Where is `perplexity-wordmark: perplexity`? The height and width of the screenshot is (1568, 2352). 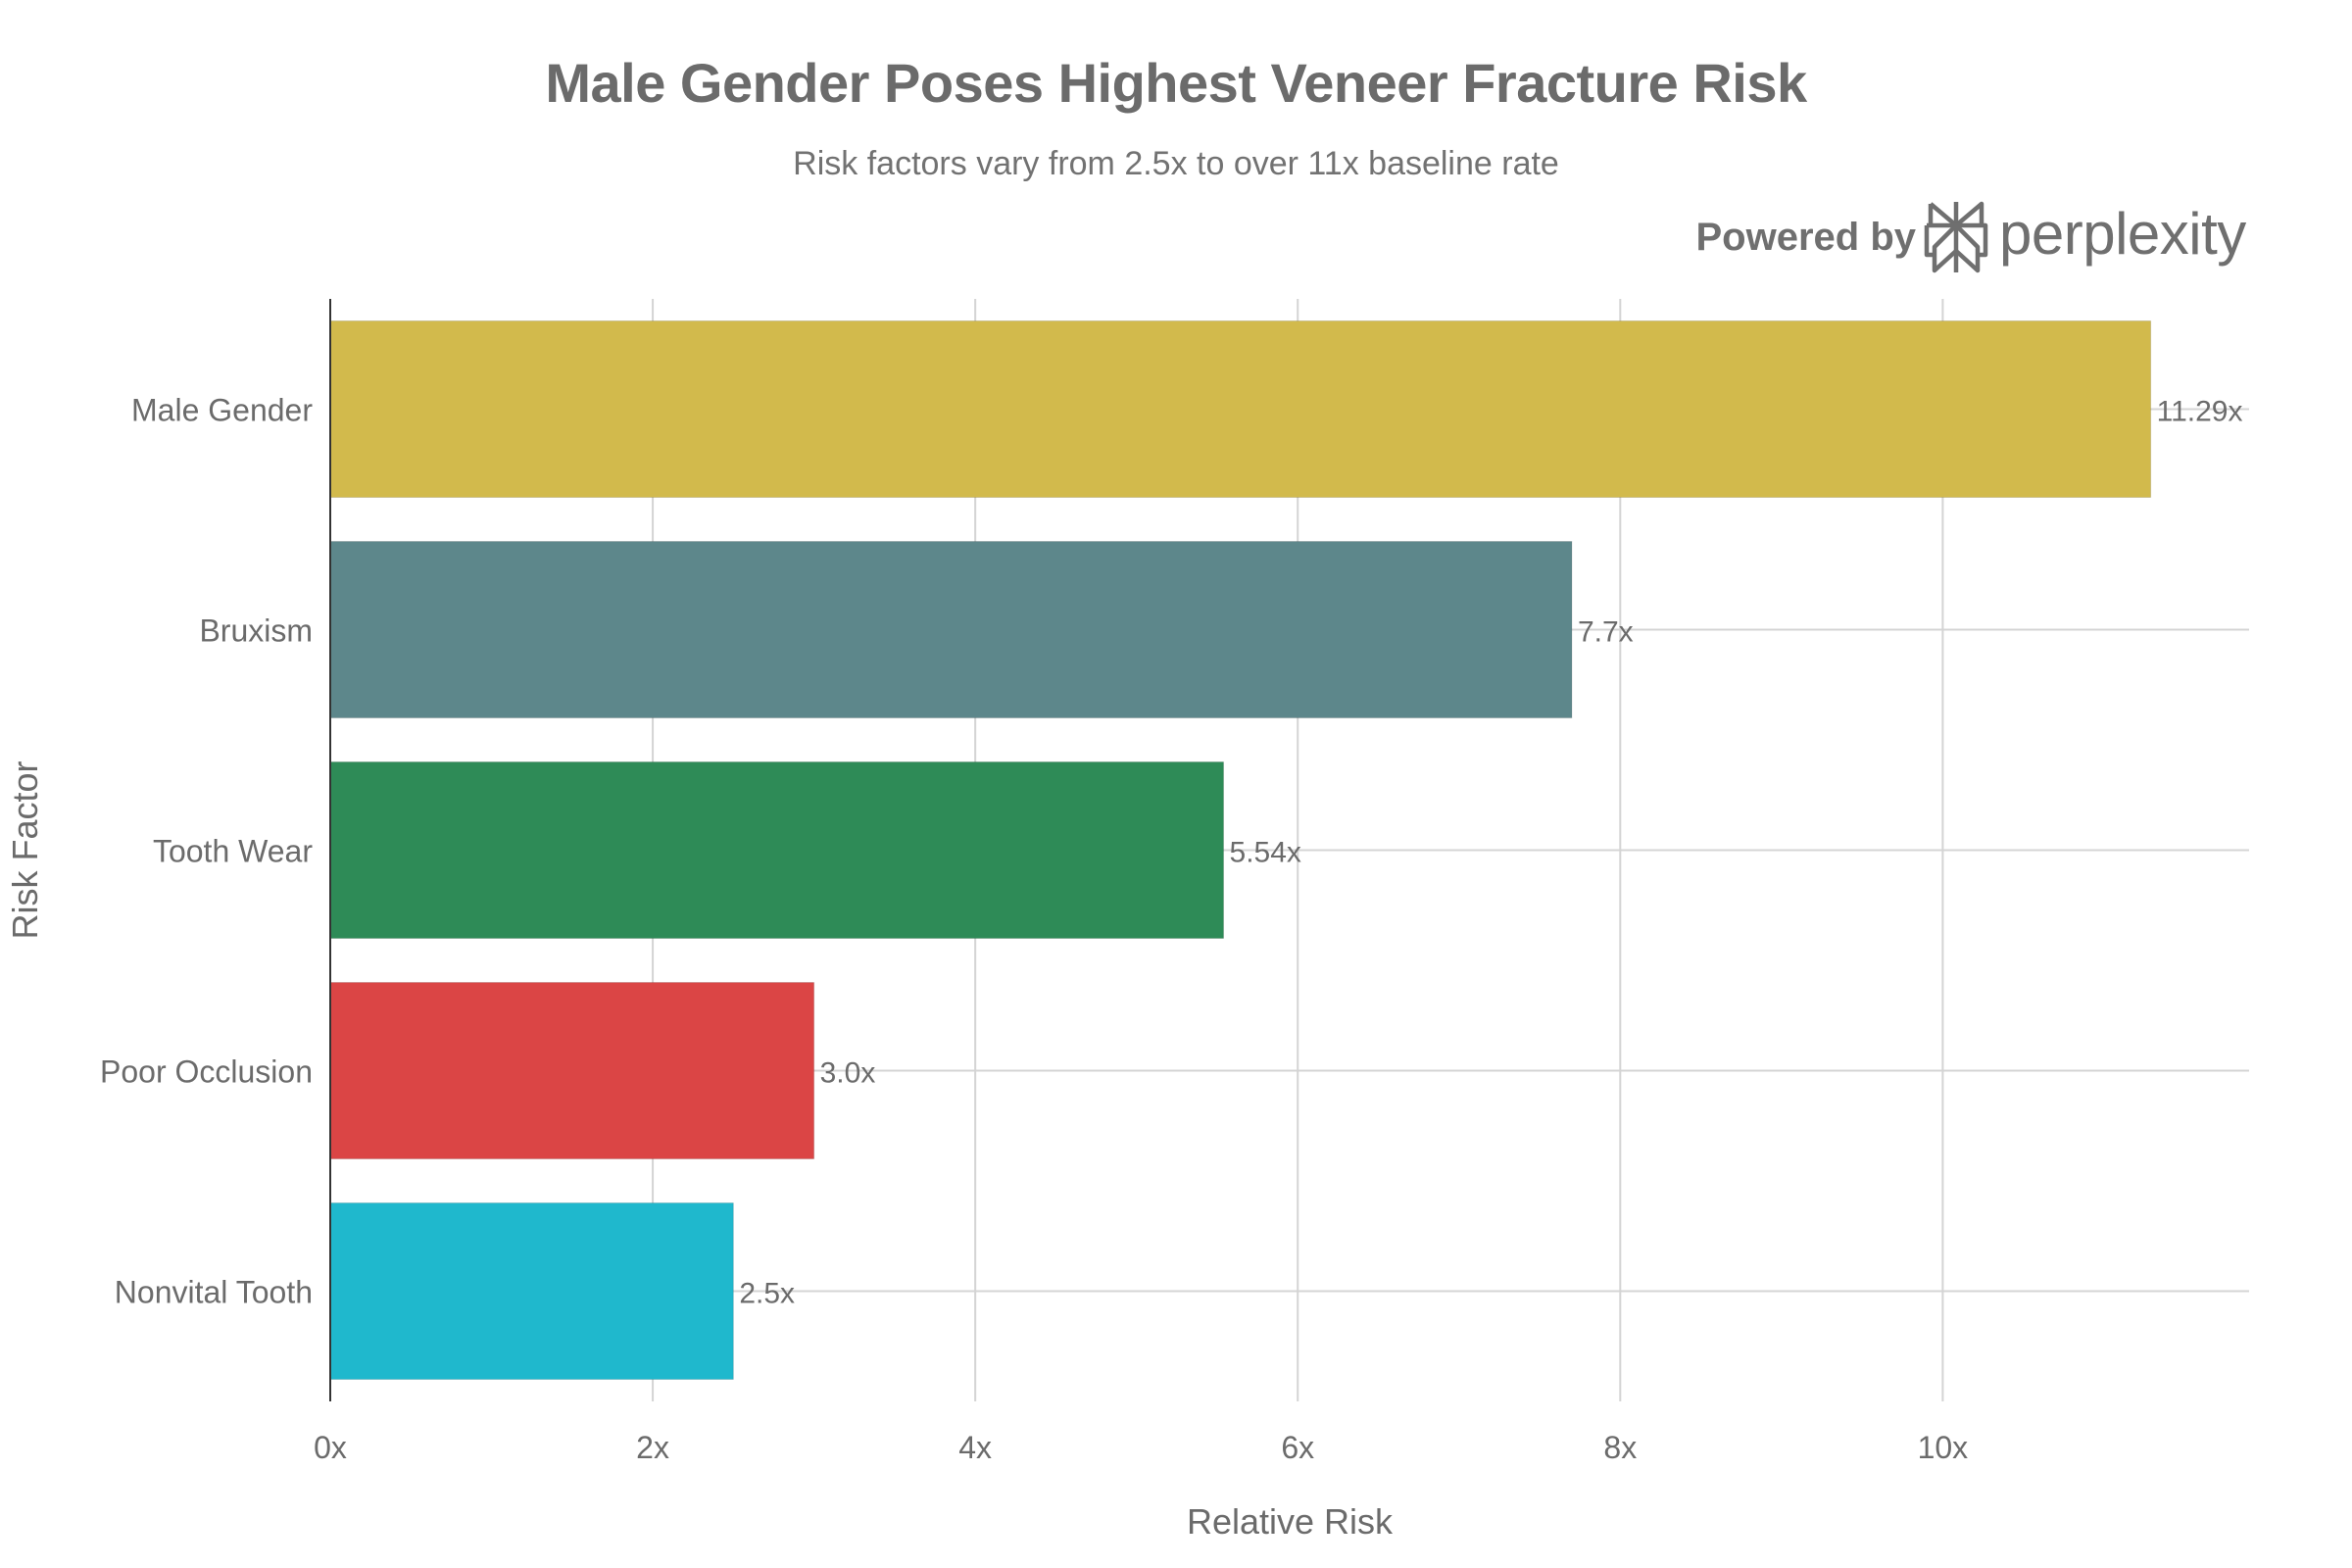
perplexity-wordmark: perplexity is located at coordinates (2122, 234).